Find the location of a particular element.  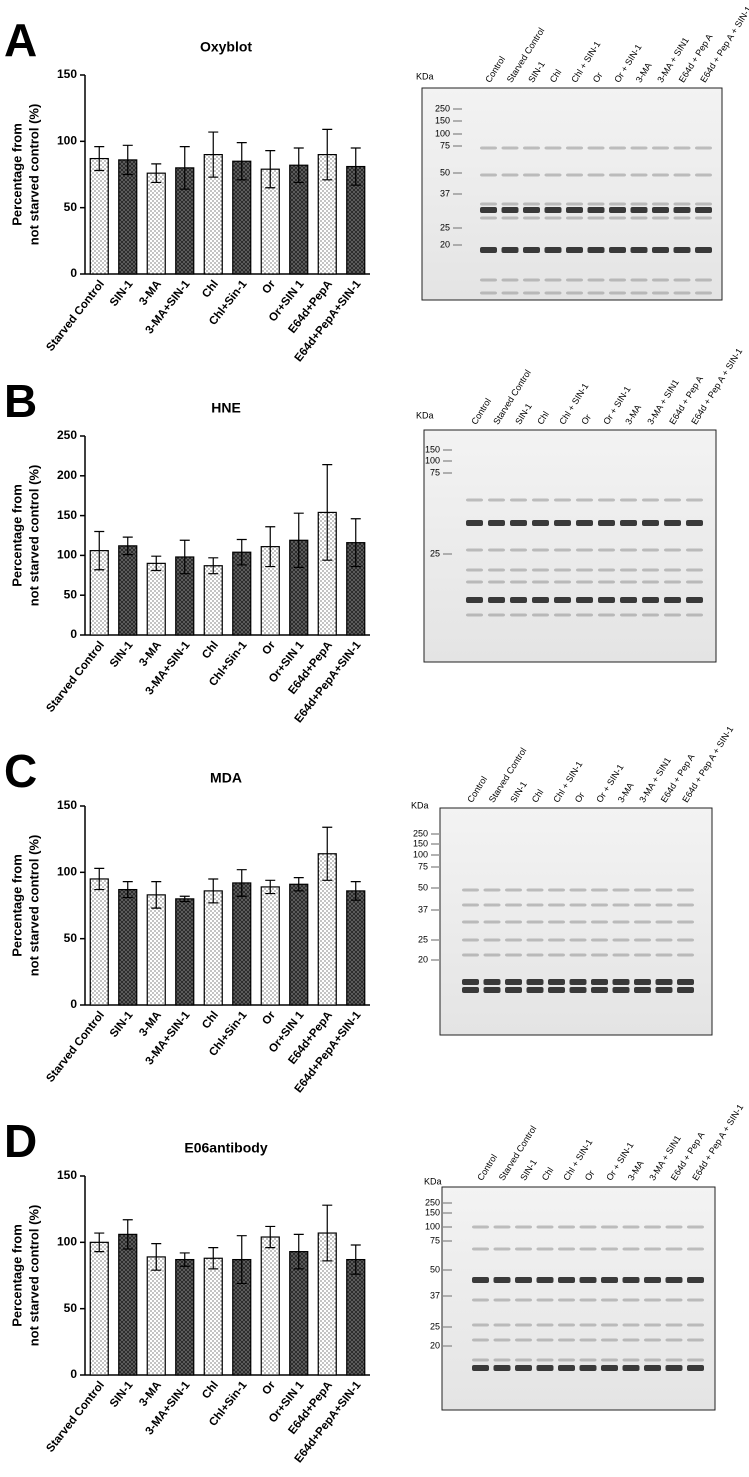

y-axis-label: not starved control (%) is located at coordinates (33, 1276).